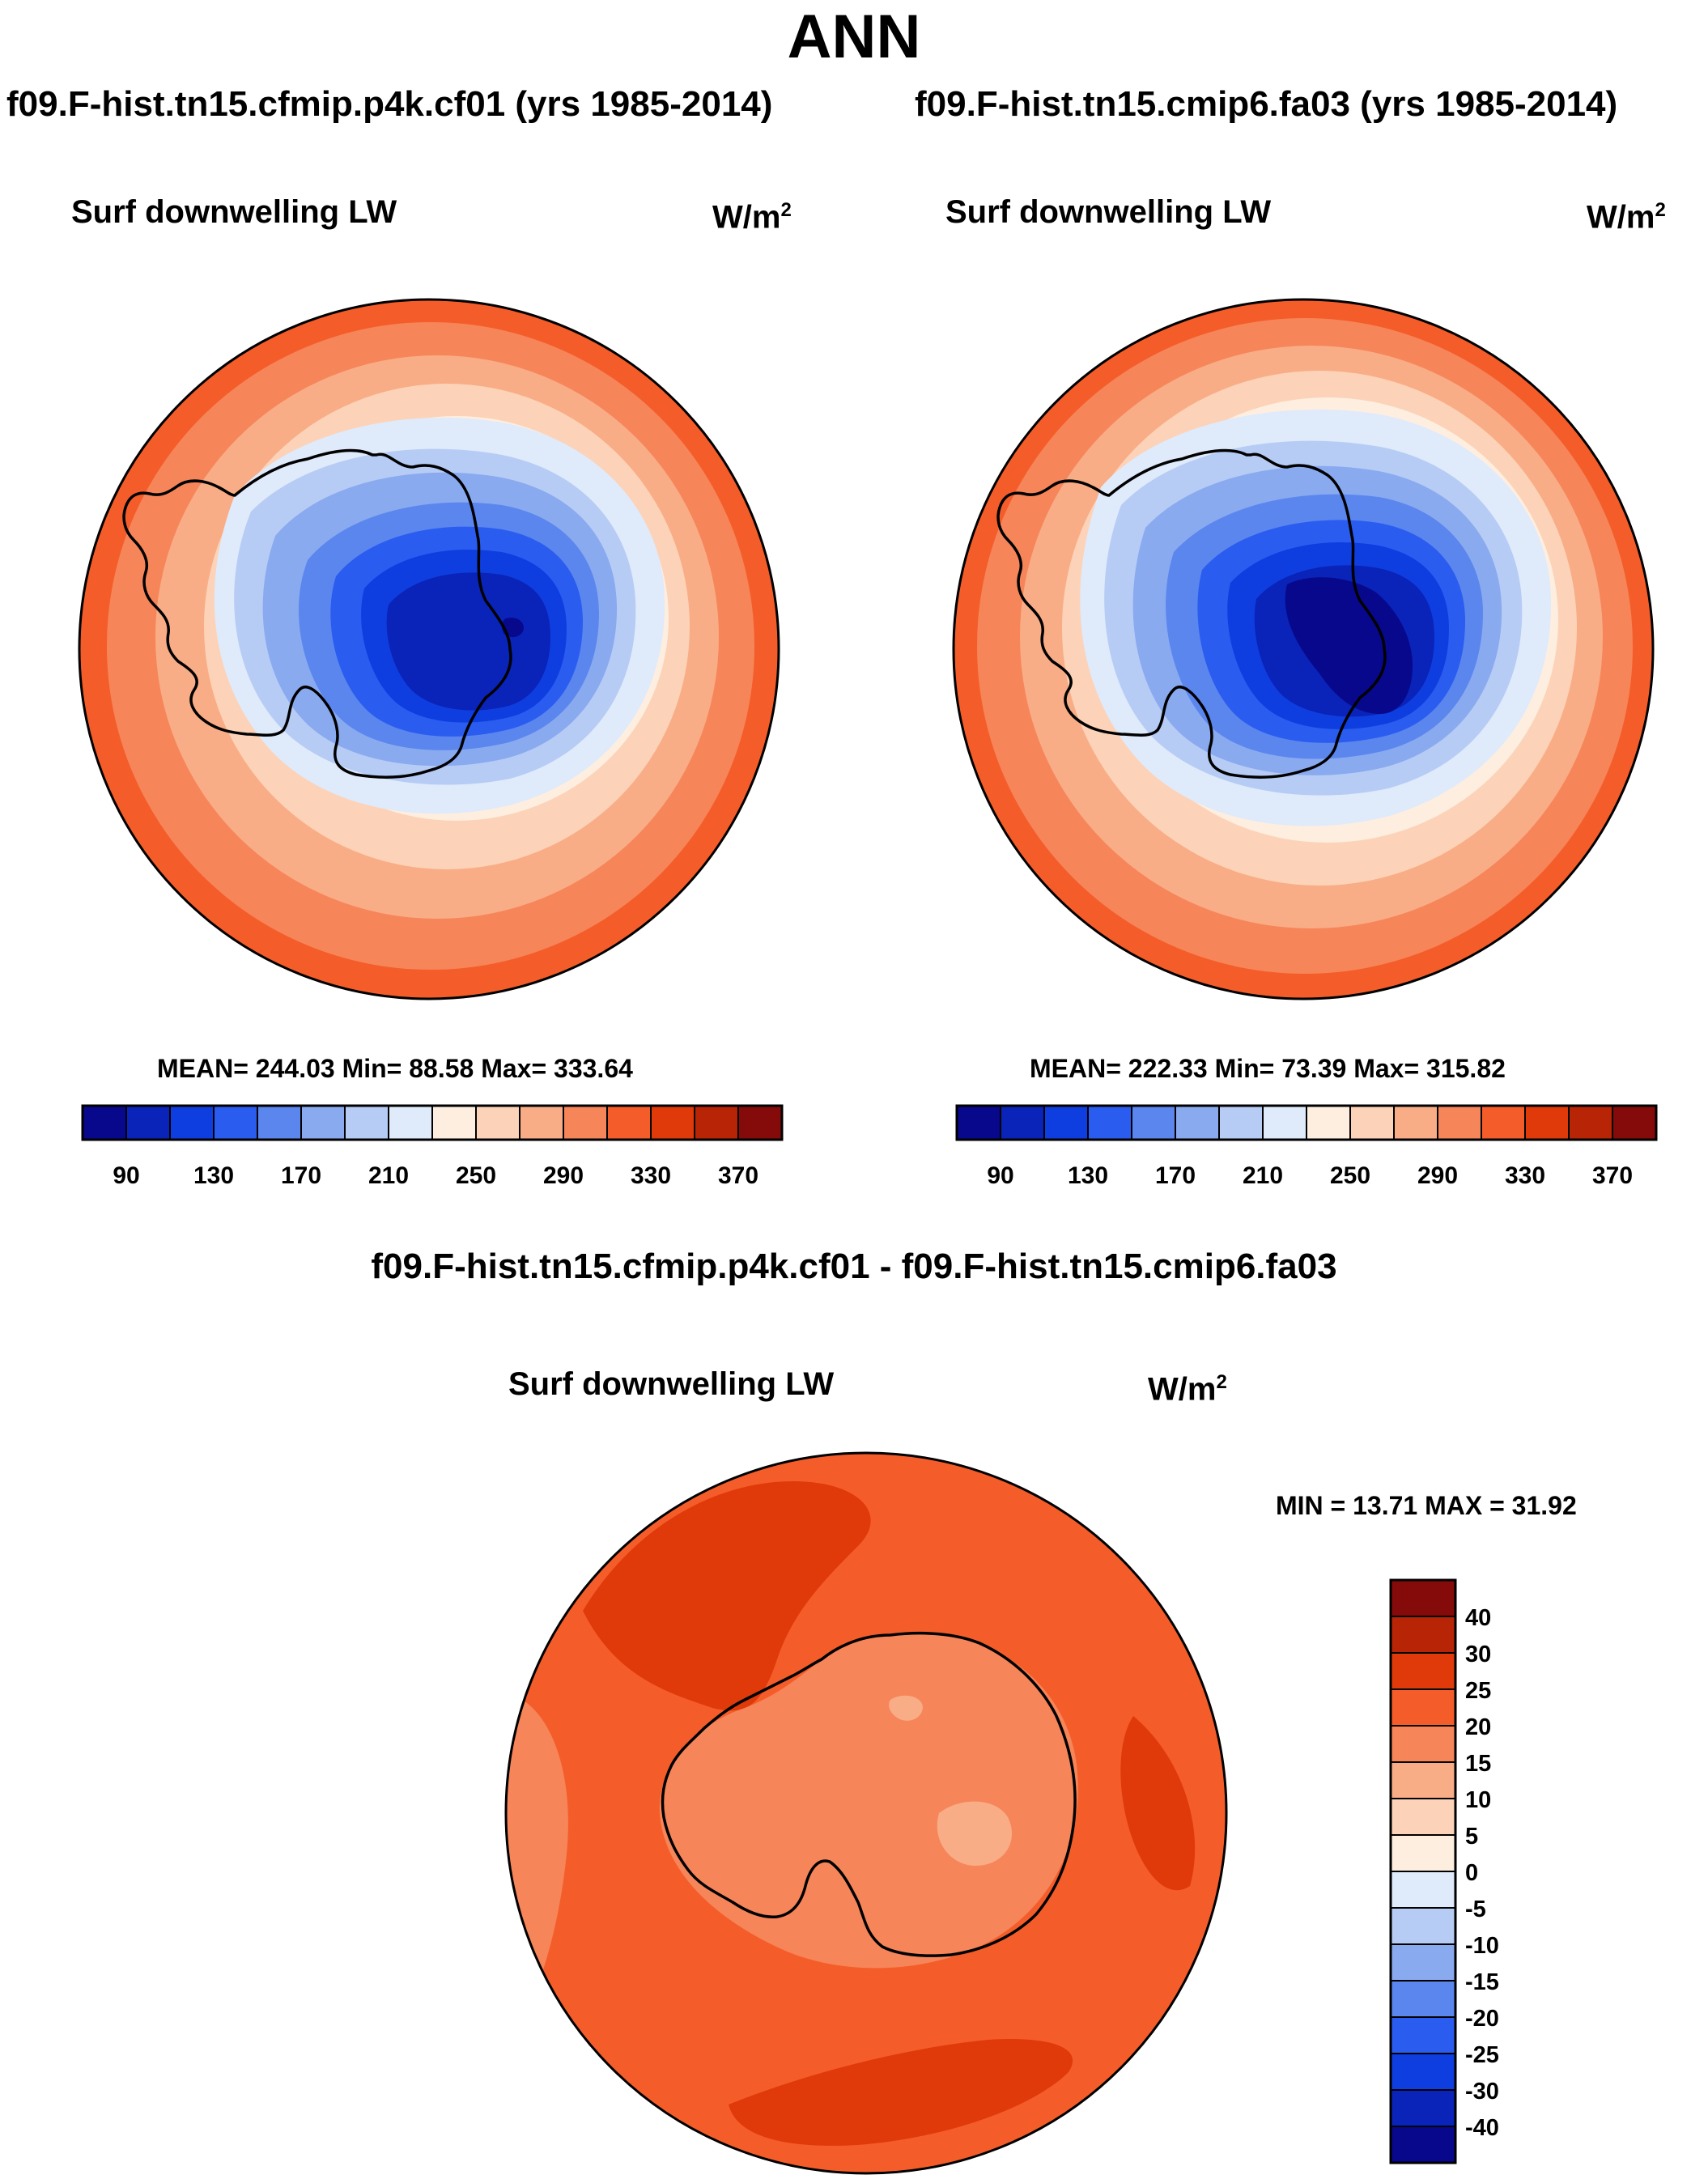 The width and height of the screenshot is (1708, 2179). I want to click on panel-left-units: W/m2, so click(752, 218).